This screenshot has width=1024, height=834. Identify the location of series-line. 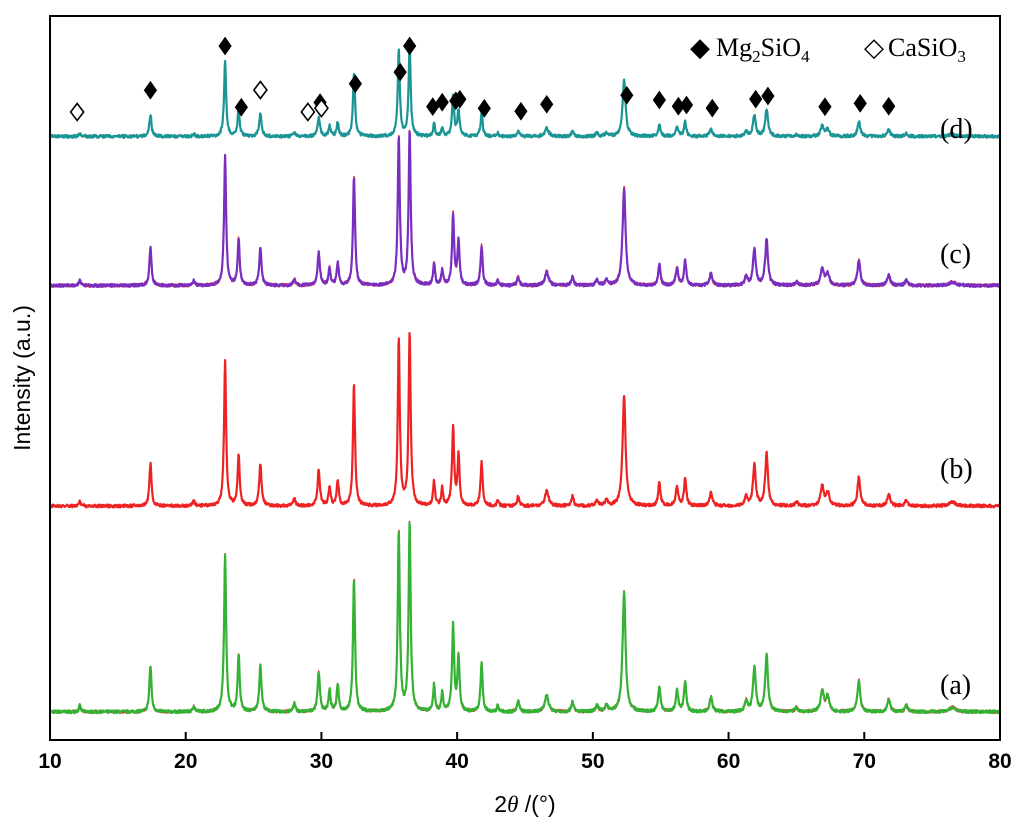
(525, 91).